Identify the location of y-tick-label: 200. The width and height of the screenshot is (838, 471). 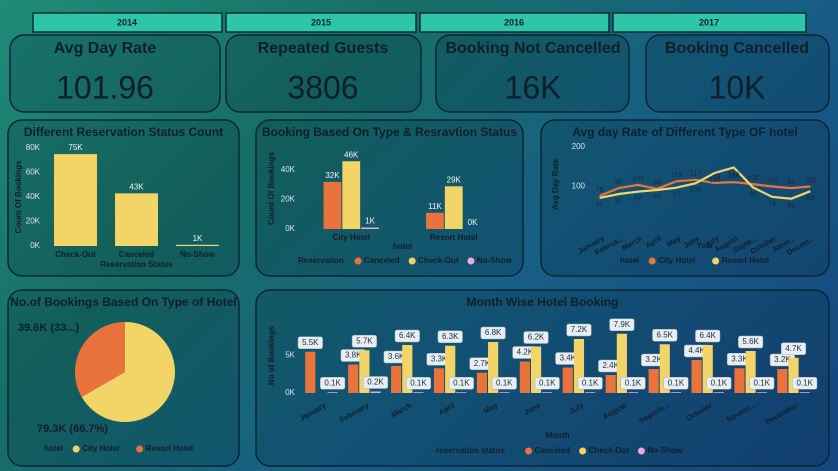
(579, 146).